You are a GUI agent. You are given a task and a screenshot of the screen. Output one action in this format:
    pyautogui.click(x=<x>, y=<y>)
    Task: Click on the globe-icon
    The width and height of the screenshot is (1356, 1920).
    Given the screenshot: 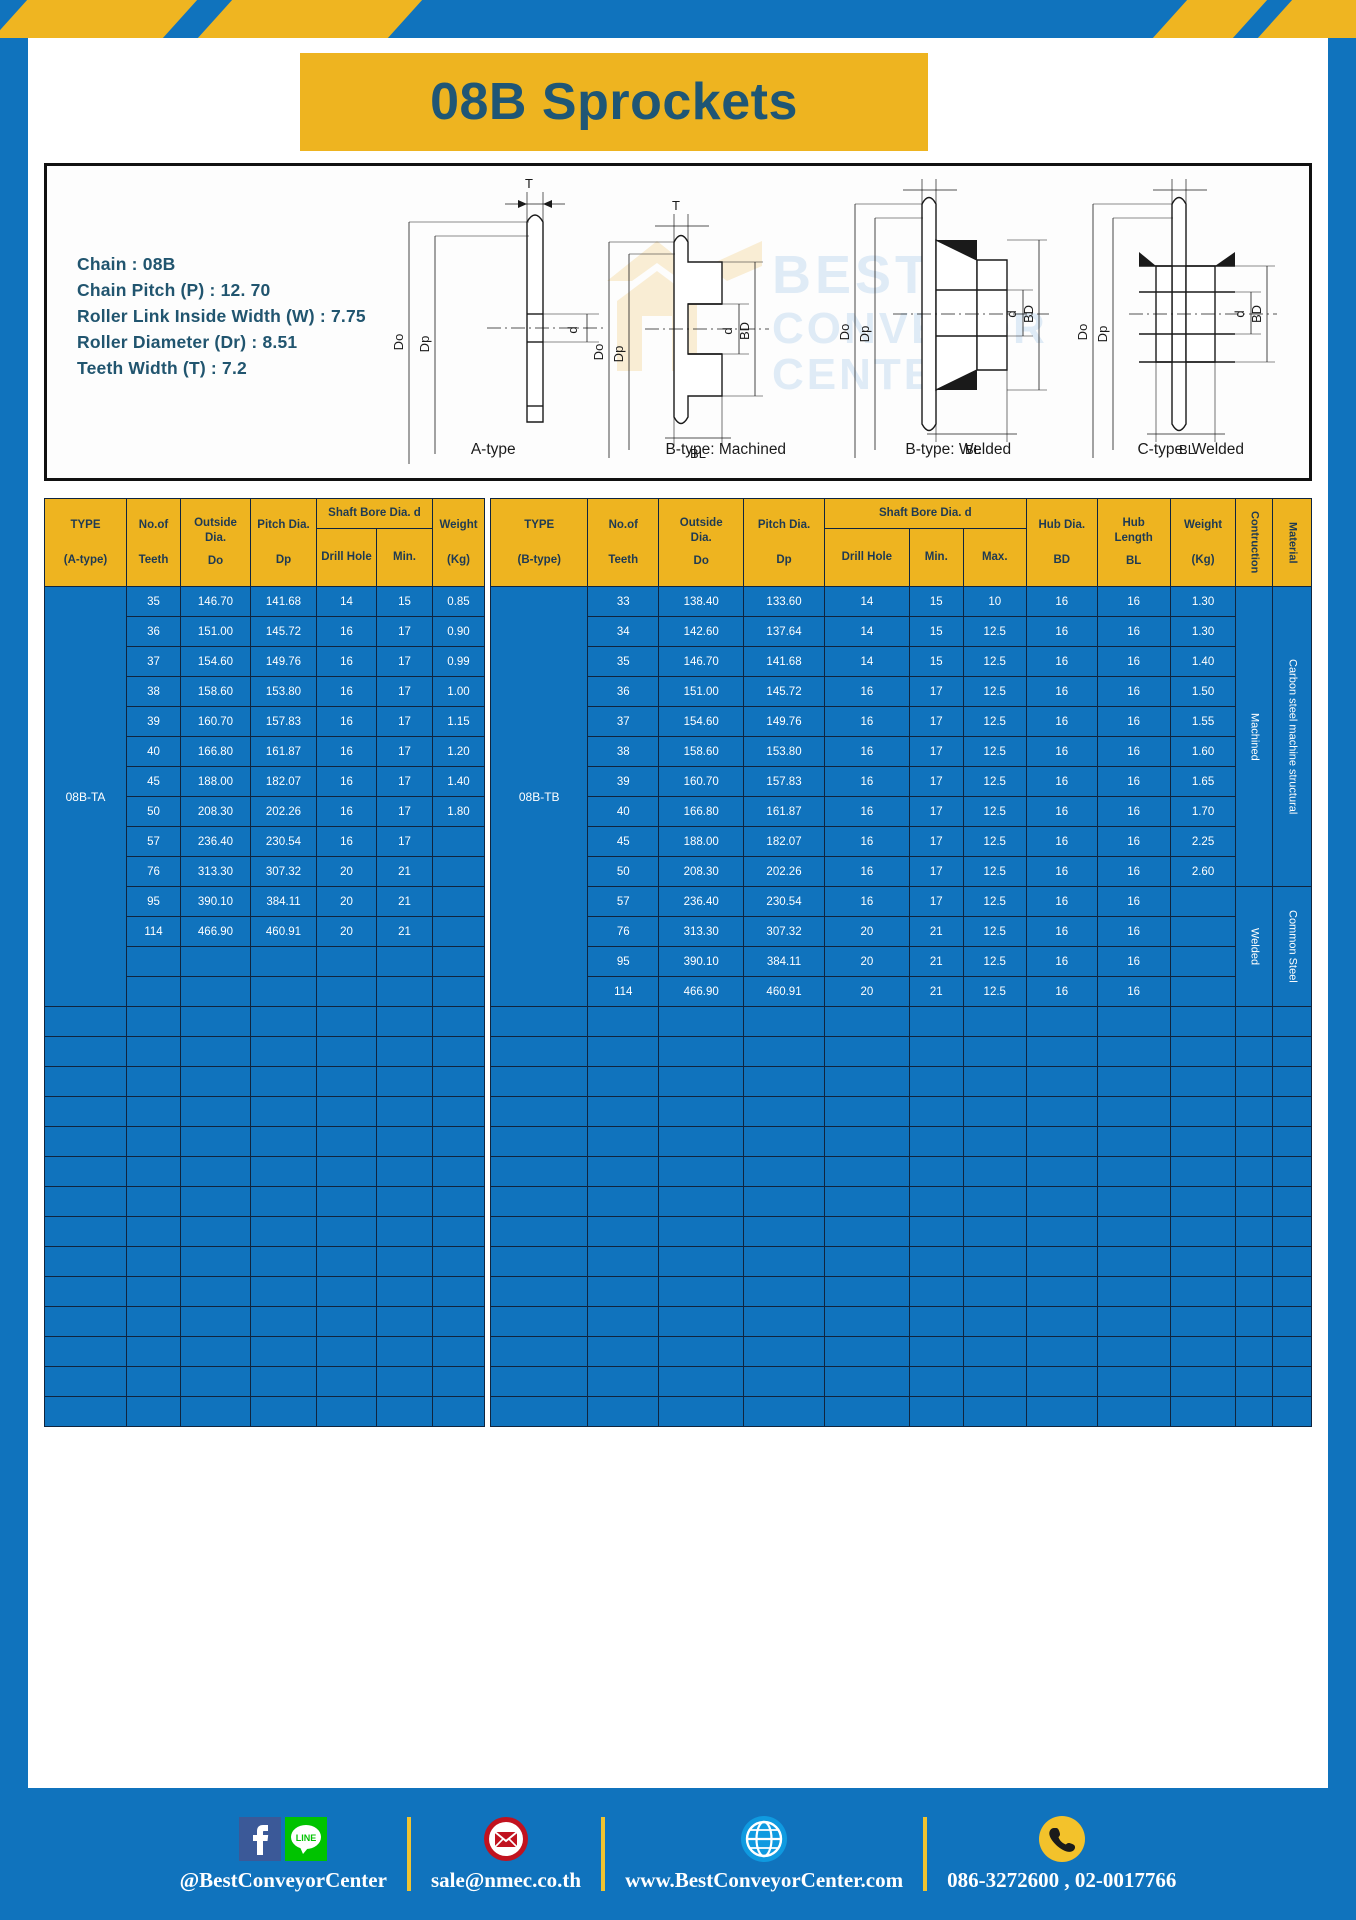 What is the action you would take?
    pyautogui.click(x=764, y=1839)
    